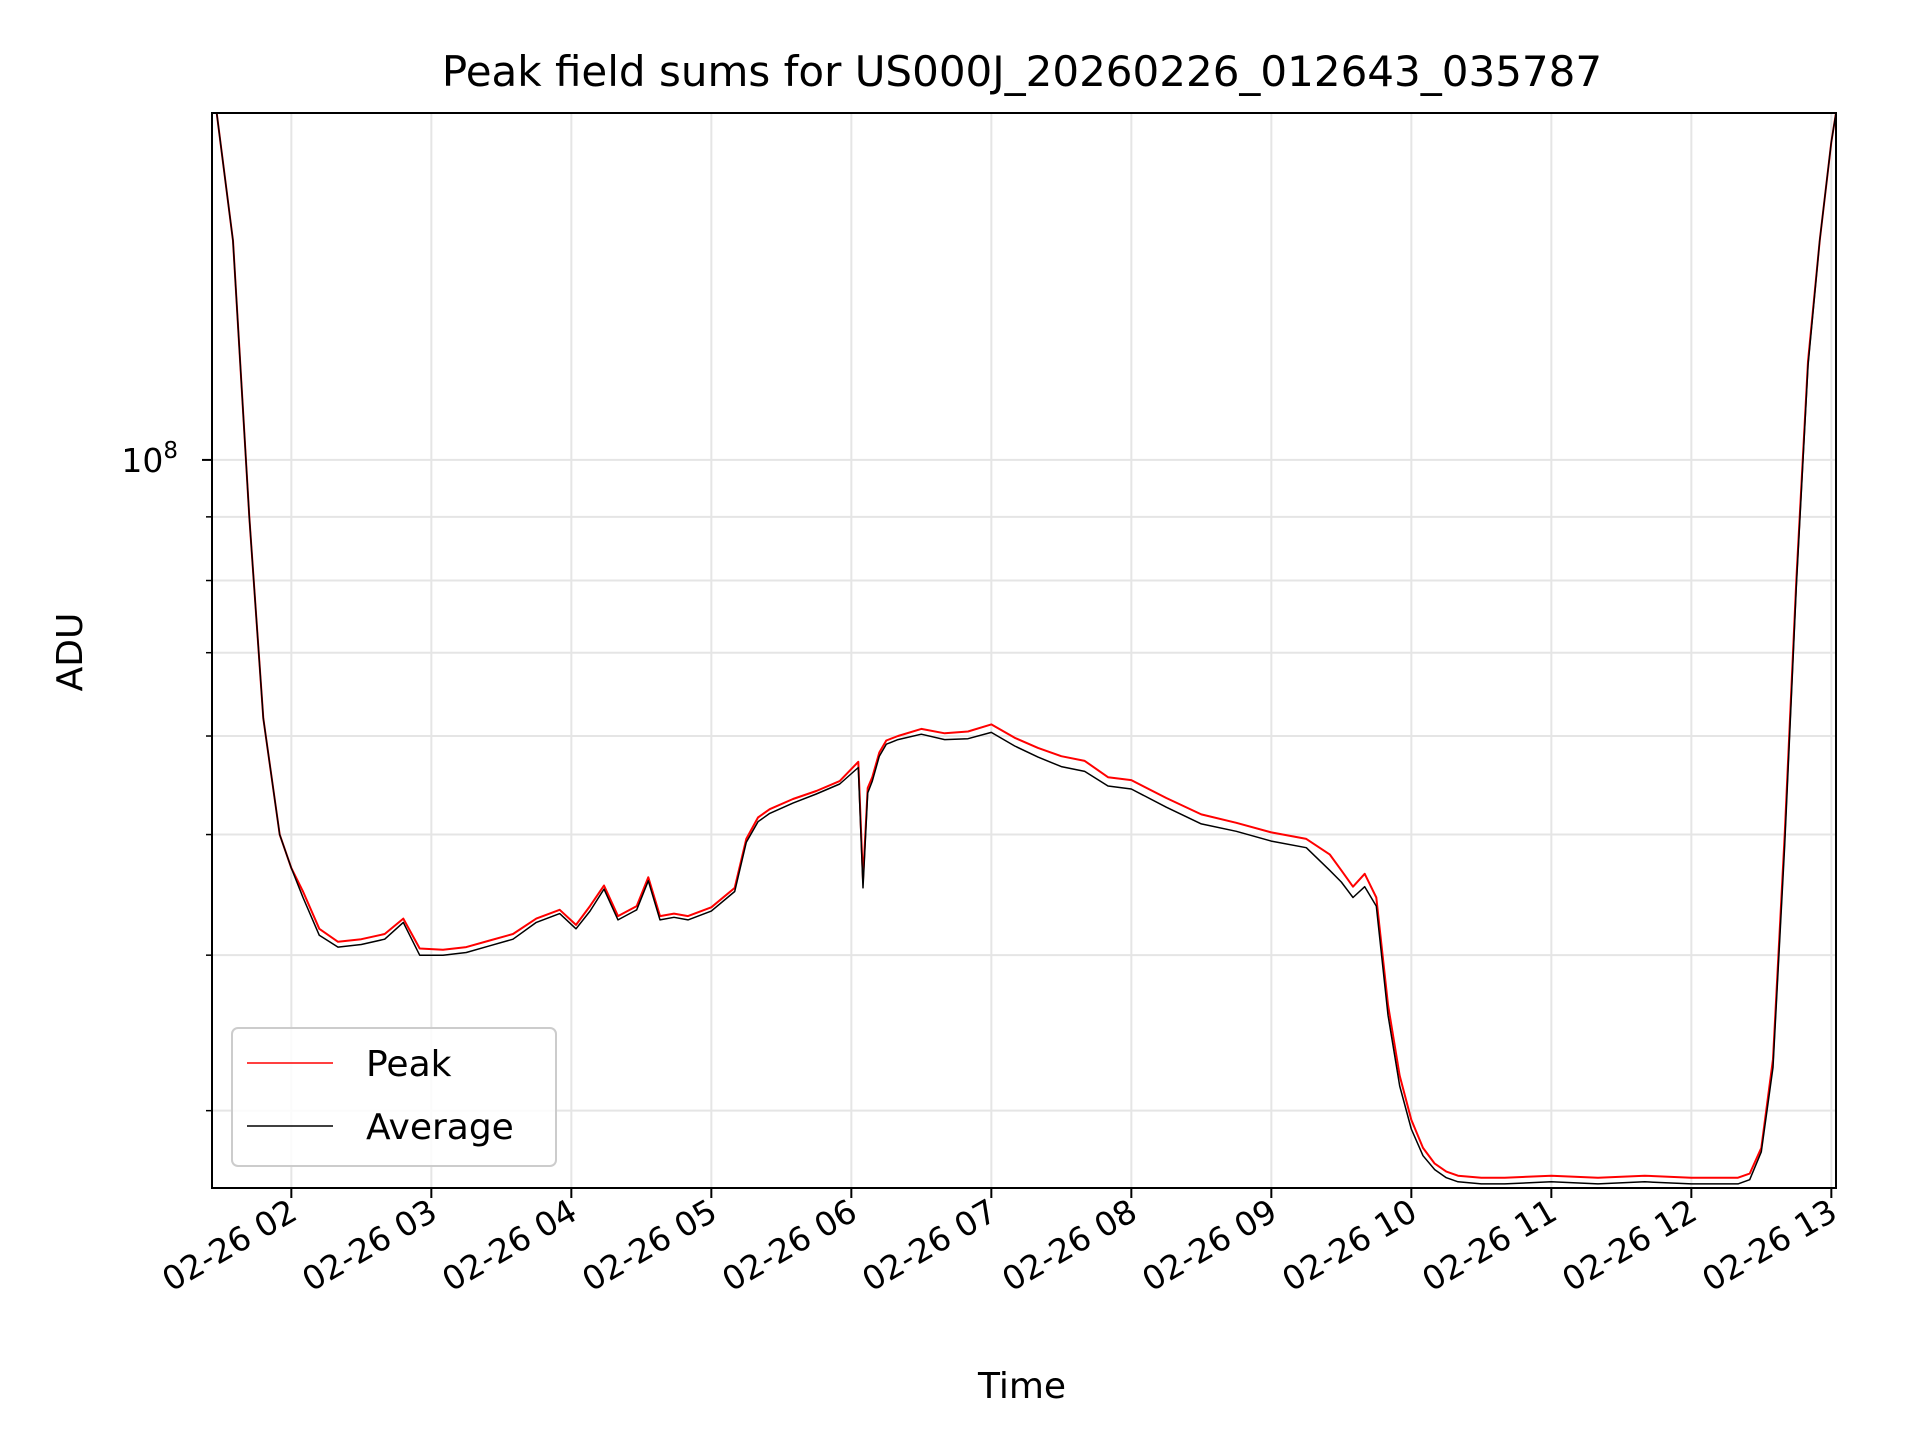 The width and height of the screenshot is (1920, 1440). I want to click on legend-label-average: Average, so click(440, 1127).